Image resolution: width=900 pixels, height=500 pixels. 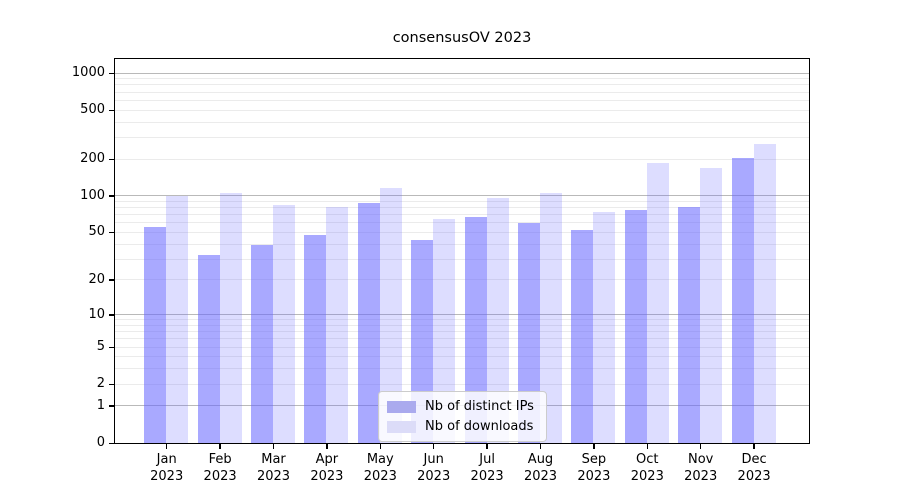 I want to click on bar-distinct-ips-apr, so click(x=315, y=339).